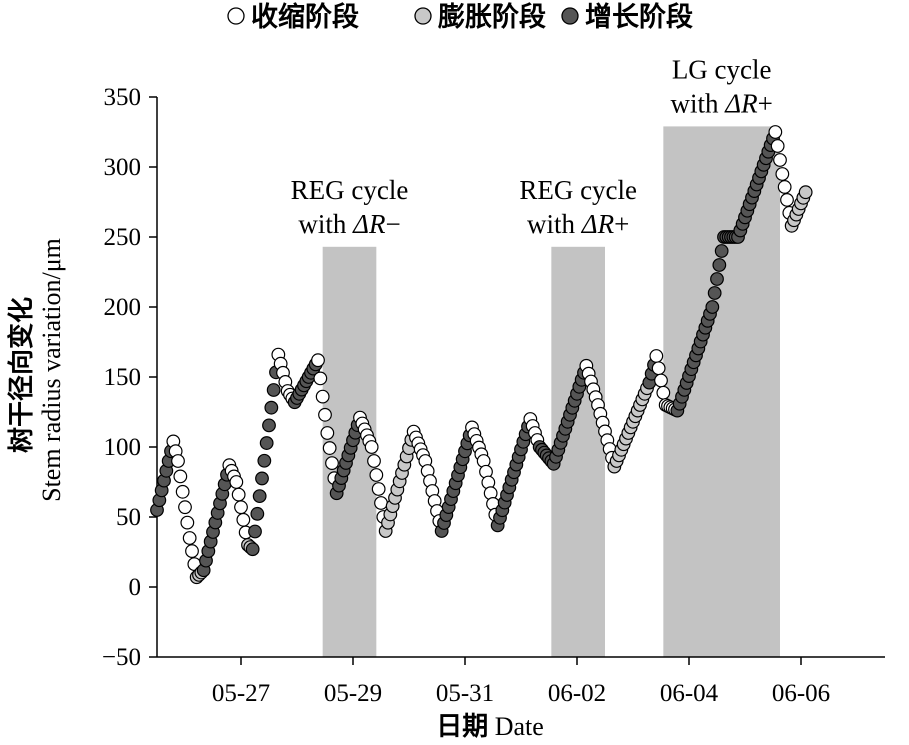 The image size is (909, 745). What do you see at coordinates (123, 167) in the screenshot?
I see `y-tick-label: 300` at bounding box center [123, 167].